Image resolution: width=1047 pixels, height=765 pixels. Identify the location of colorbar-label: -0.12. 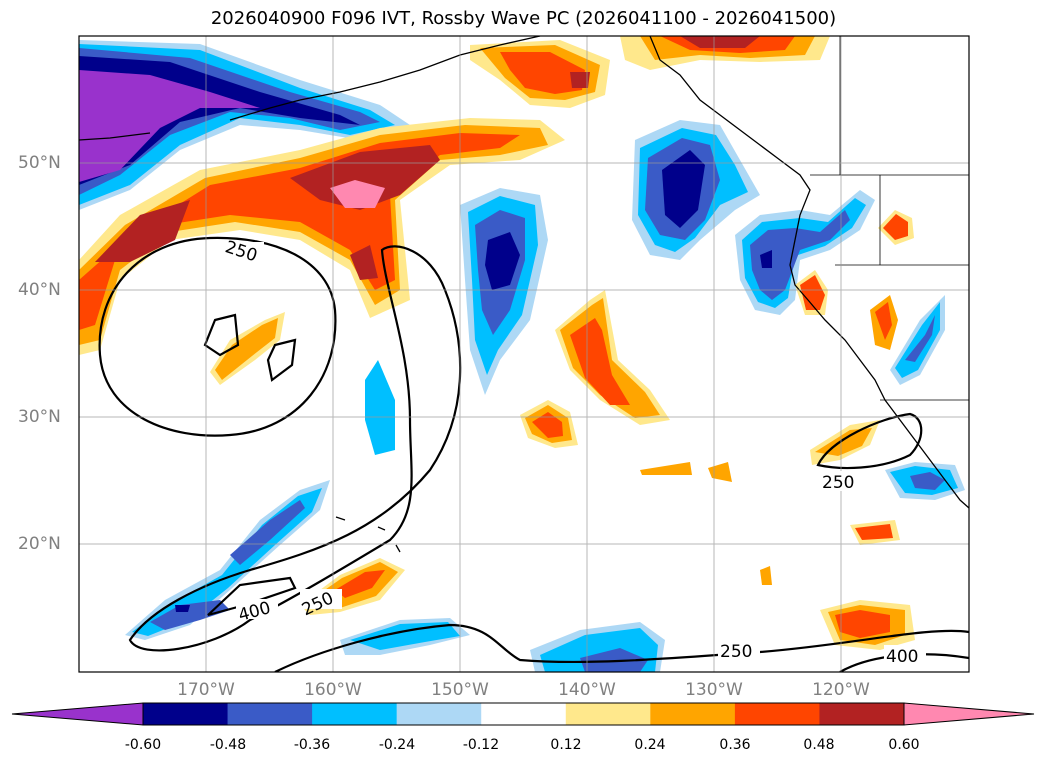
(481, 745).